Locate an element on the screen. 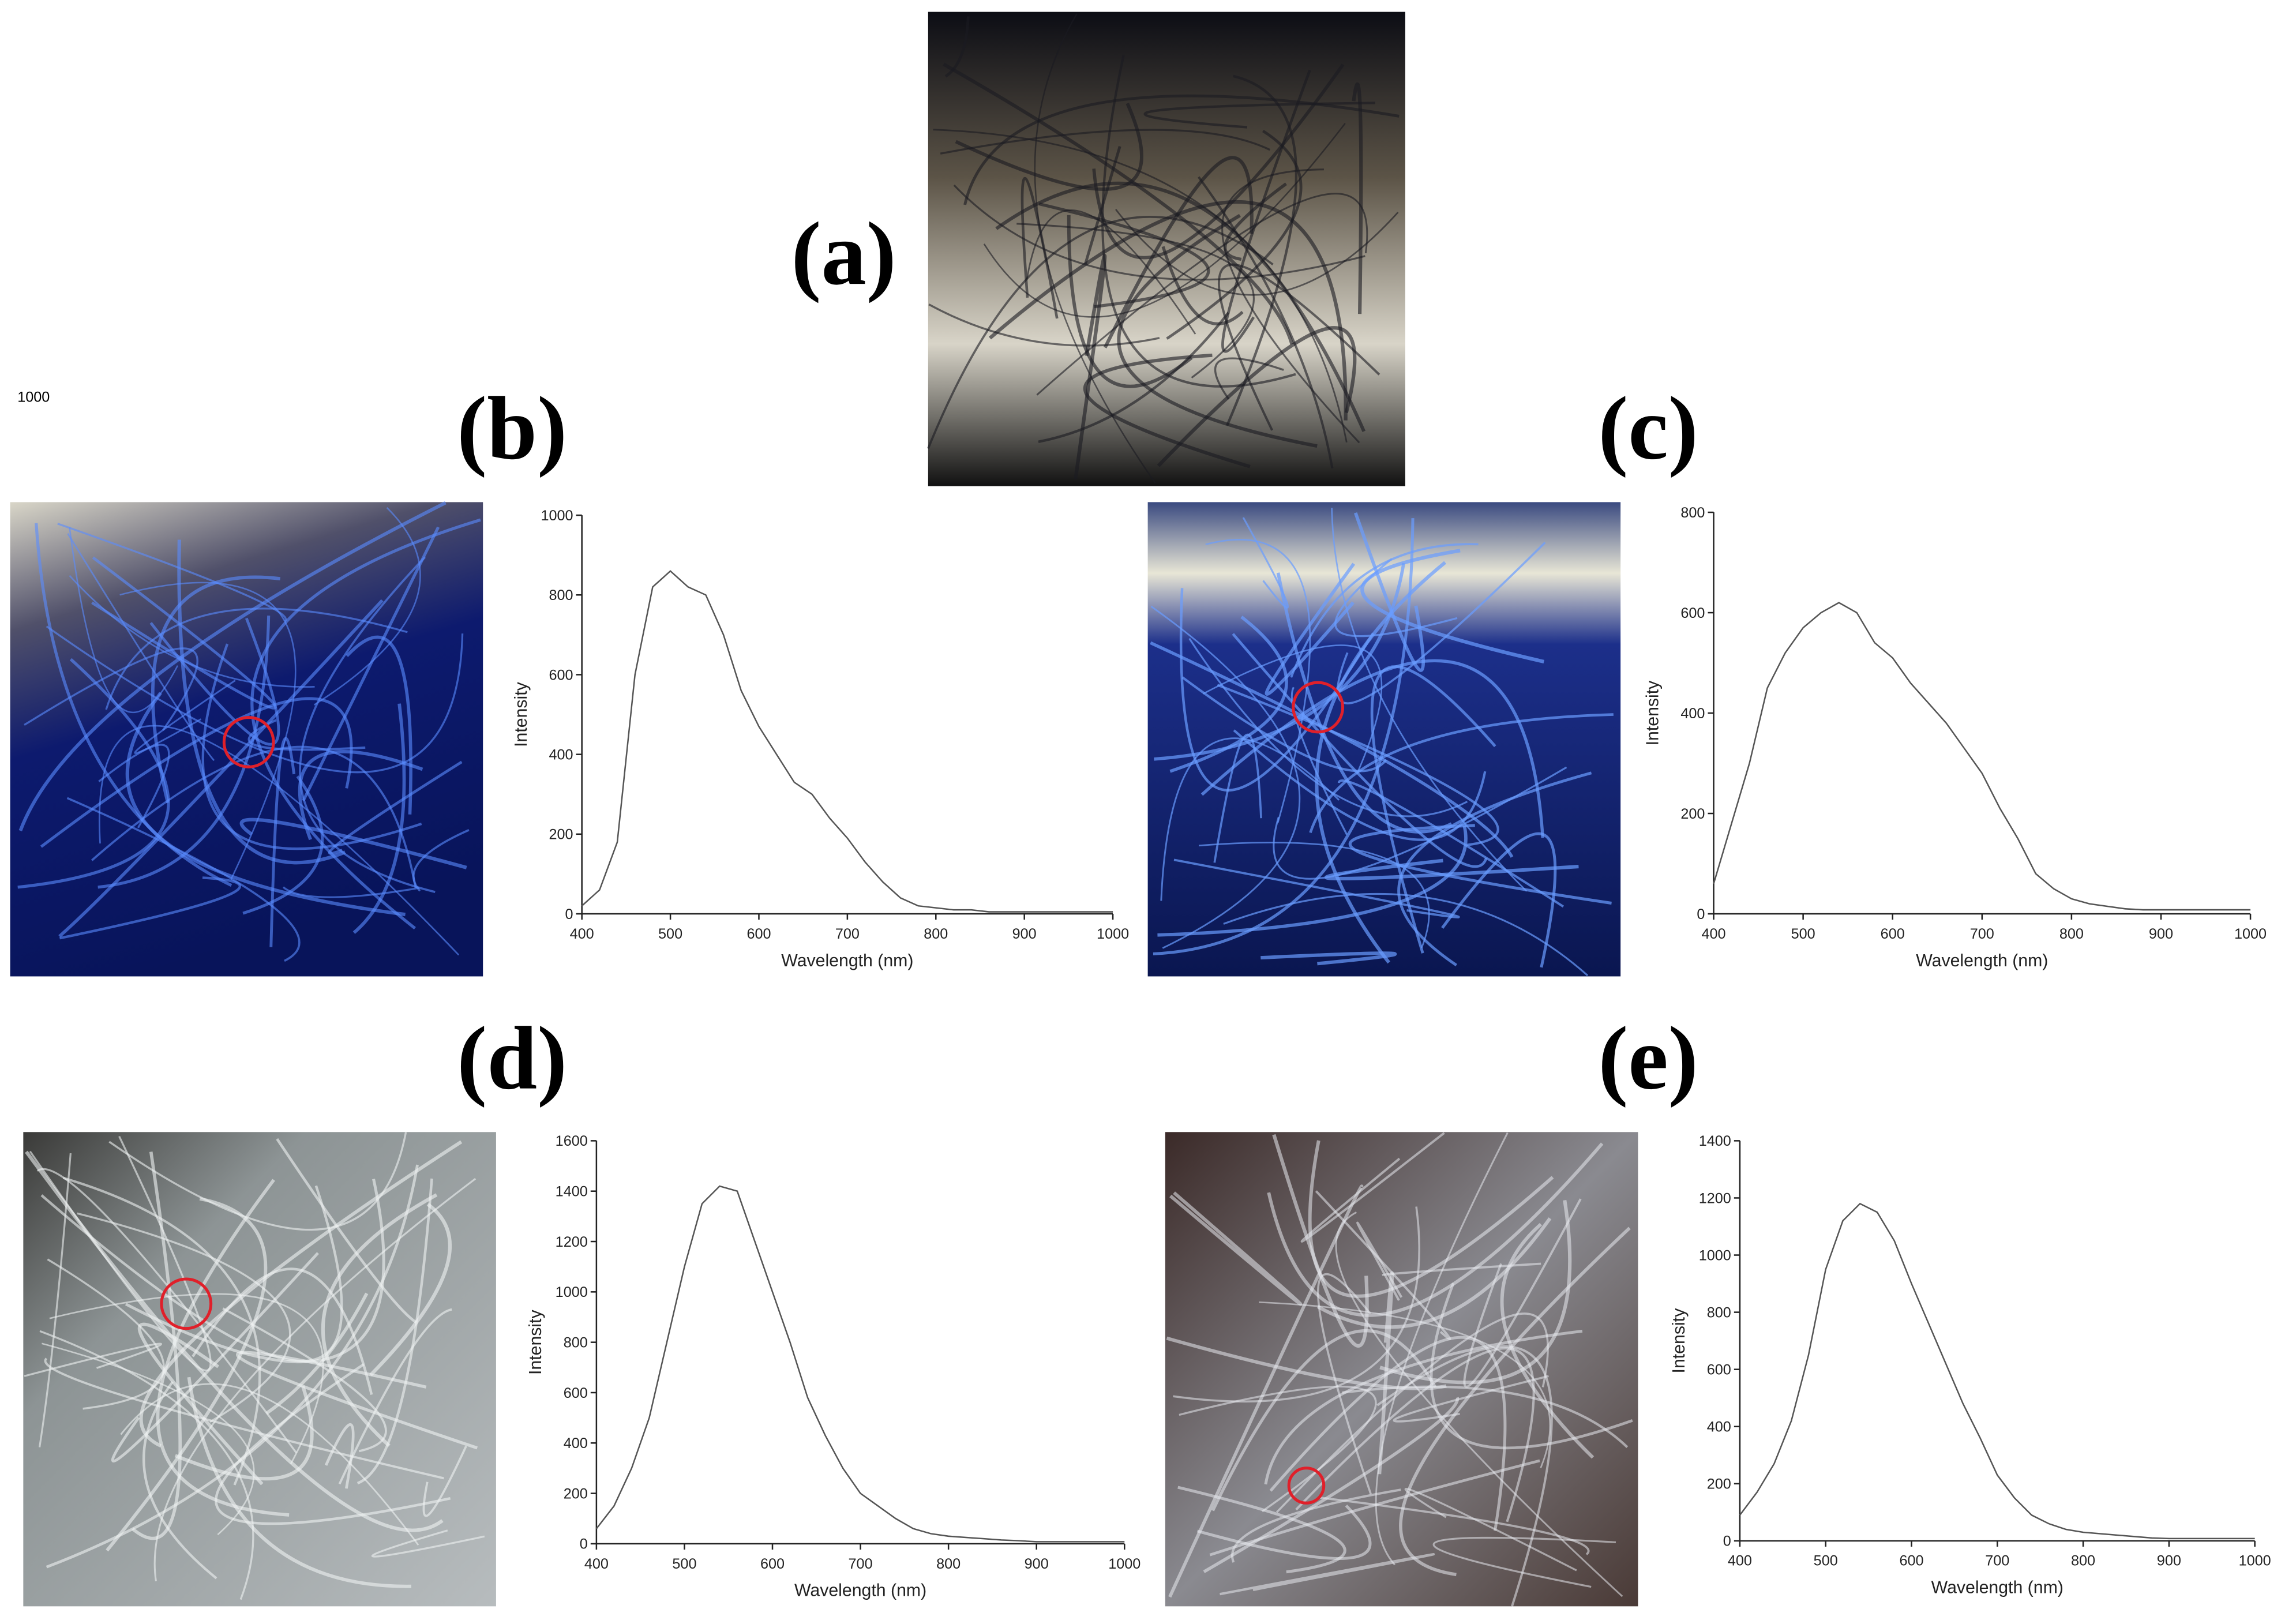  panel-label: (a) is located at coordinates (843, 253).